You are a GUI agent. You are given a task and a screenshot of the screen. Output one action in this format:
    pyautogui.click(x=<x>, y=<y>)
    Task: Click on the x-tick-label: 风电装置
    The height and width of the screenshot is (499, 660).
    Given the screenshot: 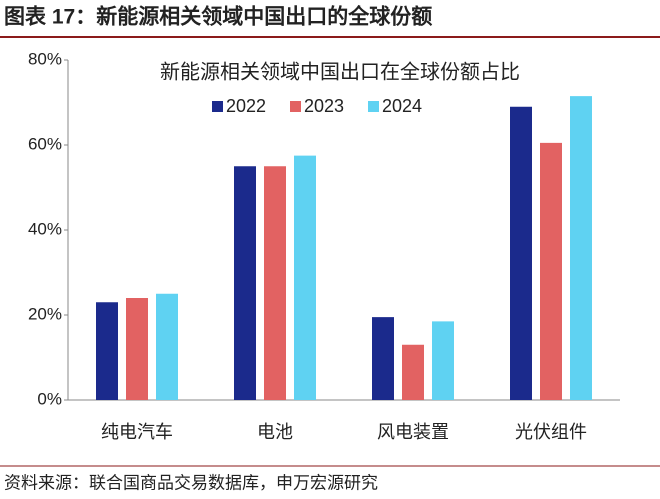 What is the action you would take?
    pyautogui.click(x=413, y=432)
    